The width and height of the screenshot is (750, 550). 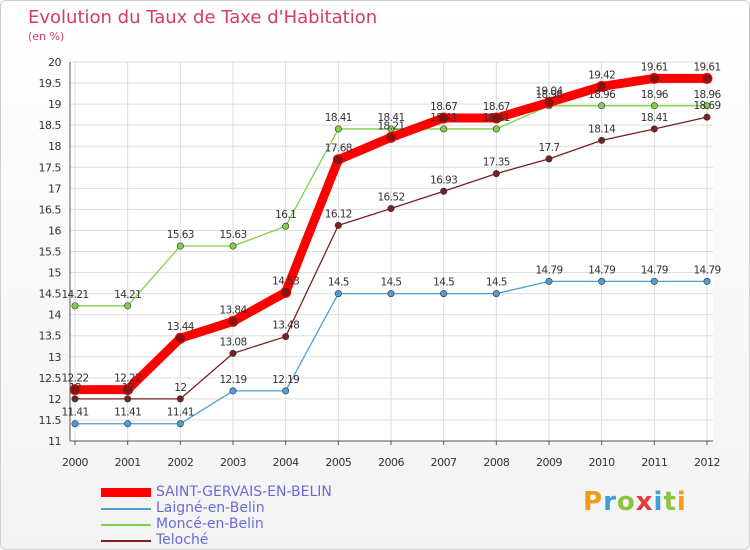 What do you see at coordinates (232, 342) in the screenshot?
I see `data-label: 13.08` at bounding box center [232, 342].